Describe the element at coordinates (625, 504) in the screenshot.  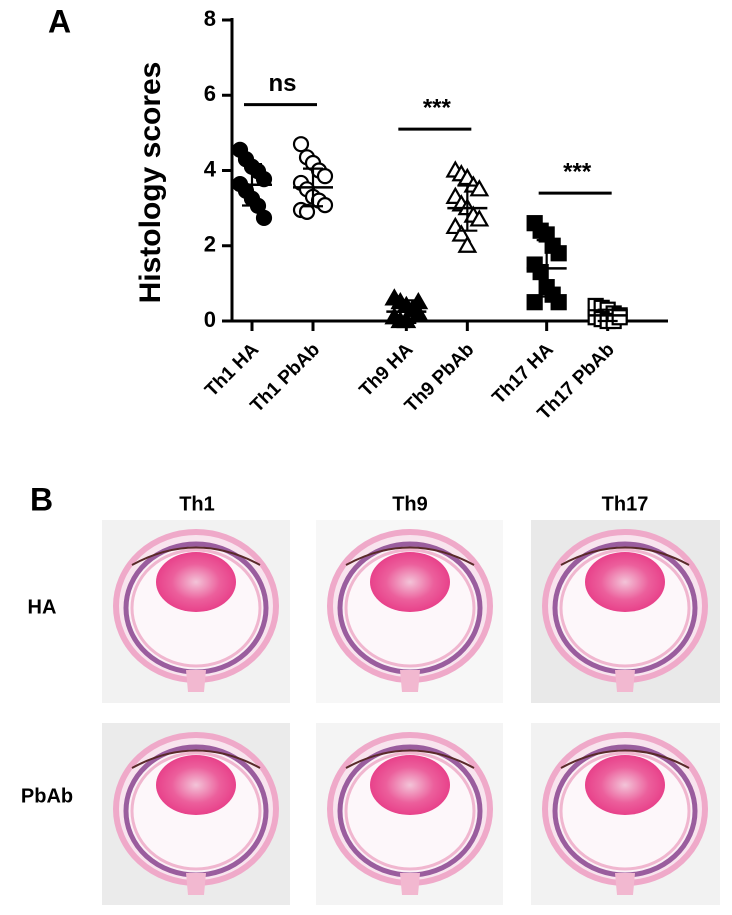
I see `column-header: Th17` at that location.